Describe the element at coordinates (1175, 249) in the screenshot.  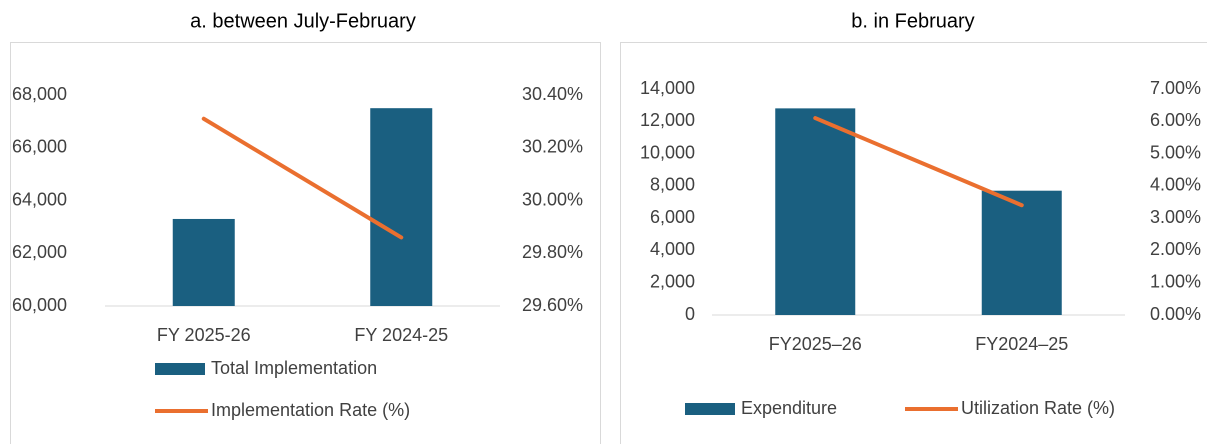
I see `y2-tick-label: 2.00%` at that location.